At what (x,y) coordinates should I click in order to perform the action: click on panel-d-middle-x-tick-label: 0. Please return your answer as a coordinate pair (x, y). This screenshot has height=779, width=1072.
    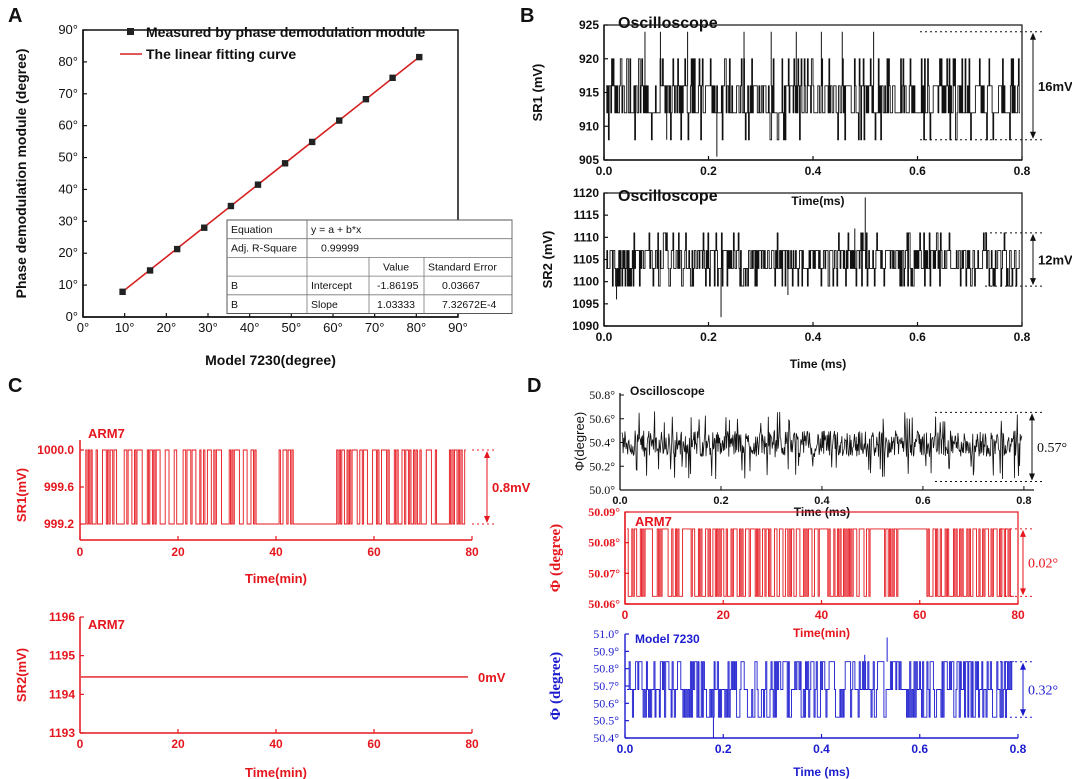
    Looking at the image, I should click on (625, 615).